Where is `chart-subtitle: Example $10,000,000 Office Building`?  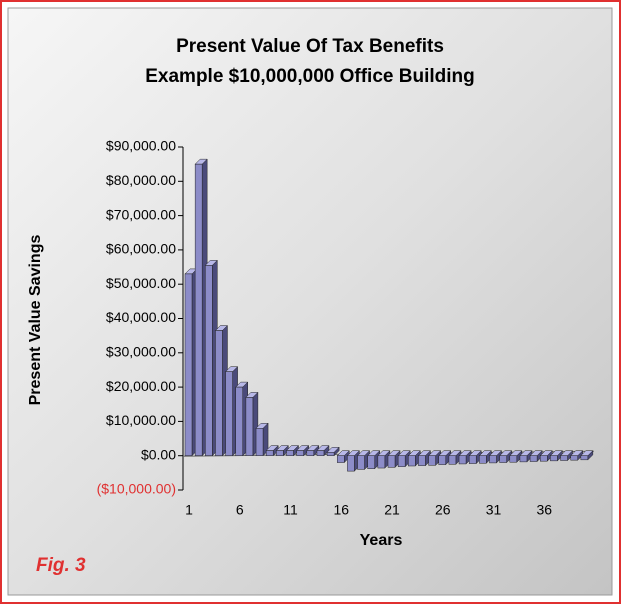 chart-subtitle: Example $10,000,000 Office Building is located at coordinates (309, 76).